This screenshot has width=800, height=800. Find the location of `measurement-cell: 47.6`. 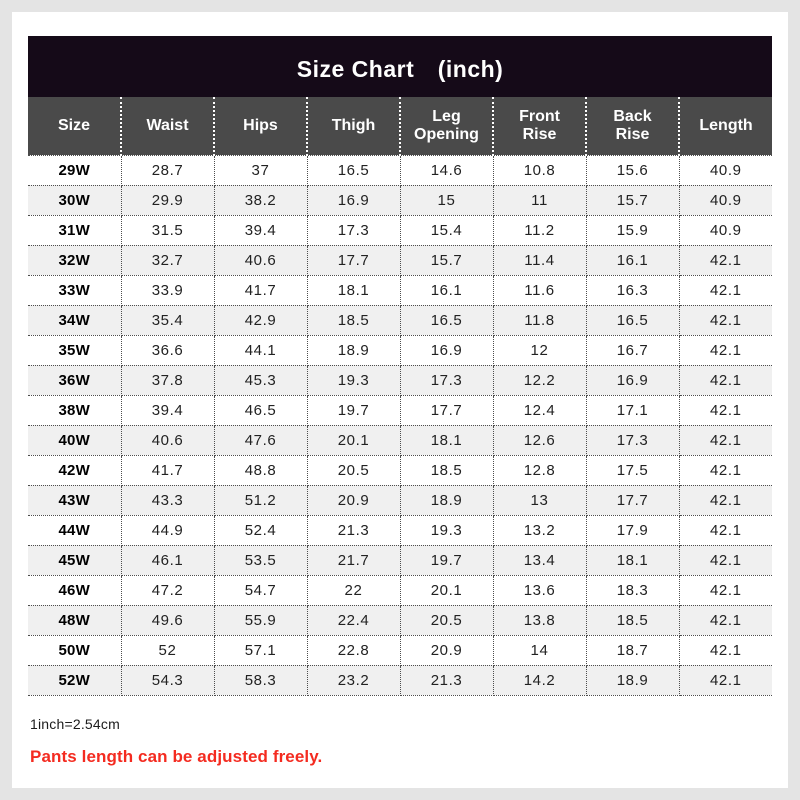

measurement-cell: 47.6 is located at coordinates (260, 440).